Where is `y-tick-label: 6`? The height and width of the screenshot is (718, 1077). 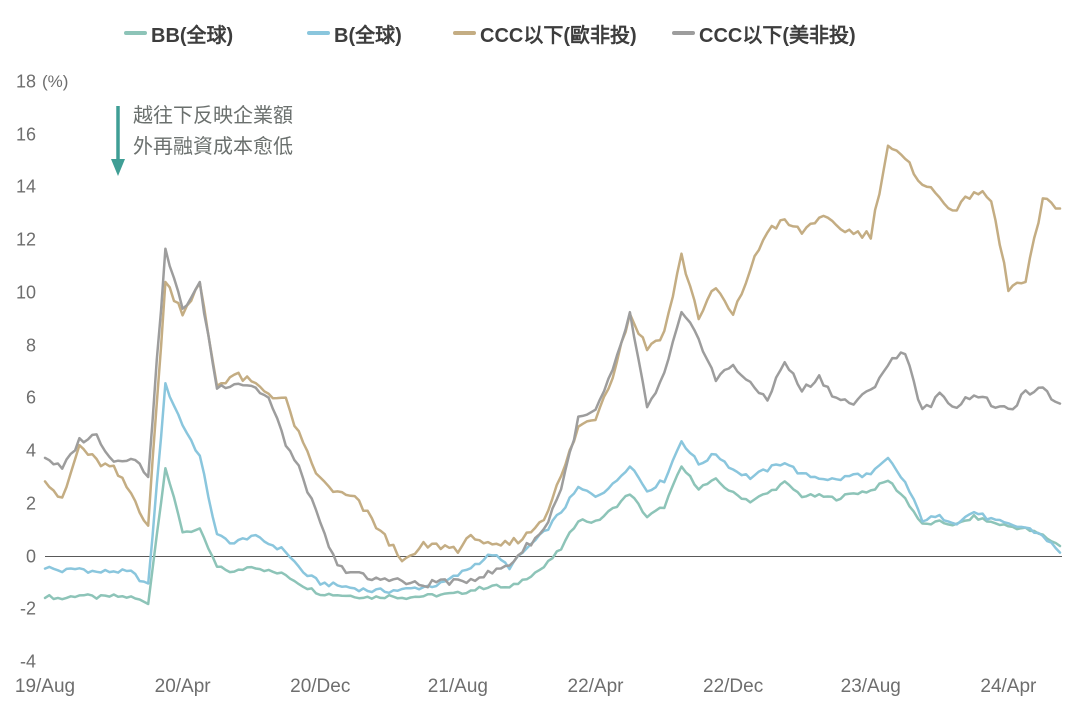
y-tick-label: 6 is located at coordinates (30, 397).